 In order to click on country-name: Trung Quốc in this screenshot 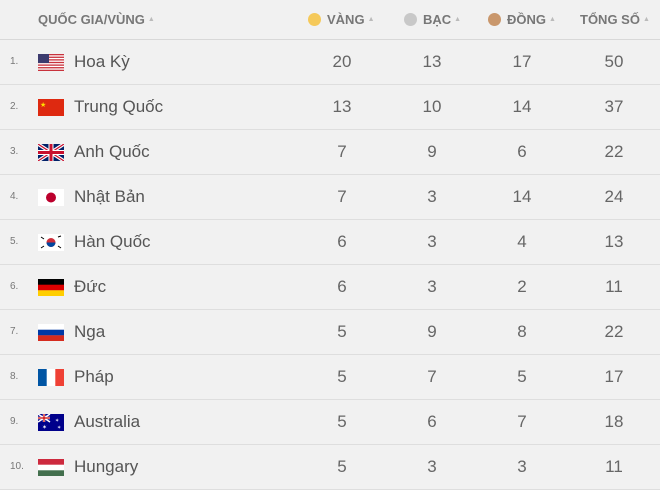, I will do `click(119, 106)`.